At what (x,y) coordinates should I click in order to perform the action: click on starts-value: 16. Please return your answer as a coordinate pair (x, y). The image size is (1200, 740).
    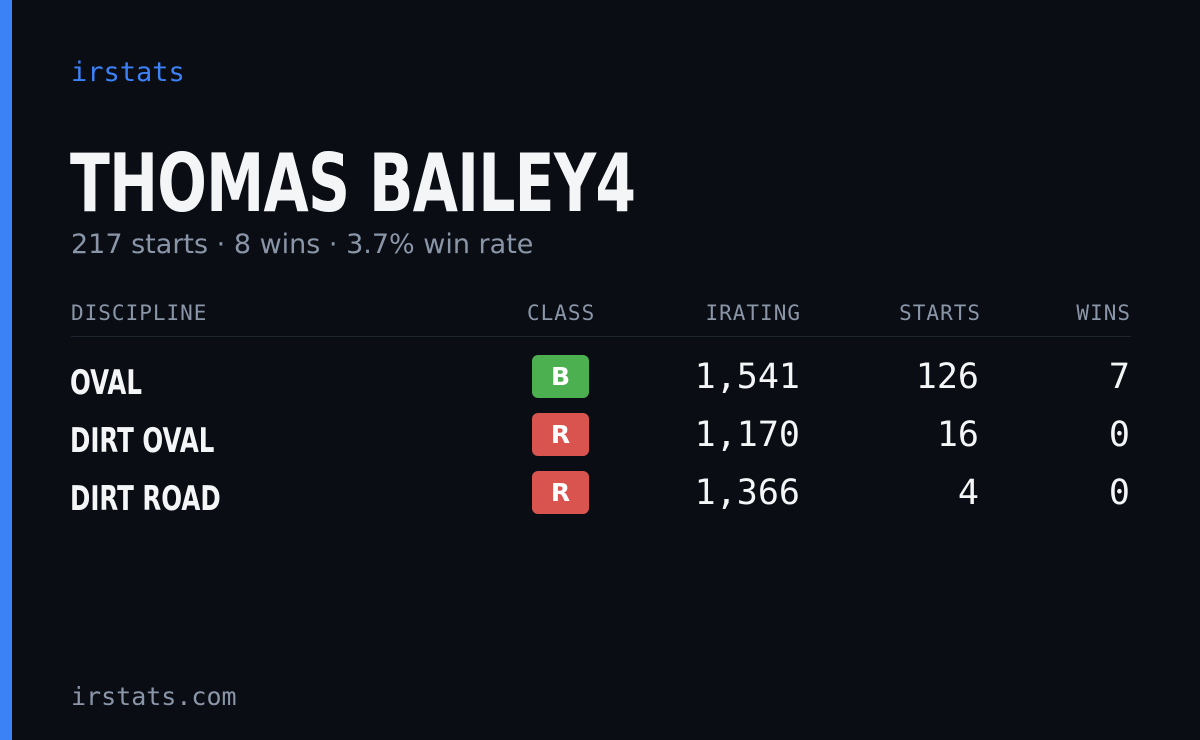
    Looking at the image, I should click on (957, 435).